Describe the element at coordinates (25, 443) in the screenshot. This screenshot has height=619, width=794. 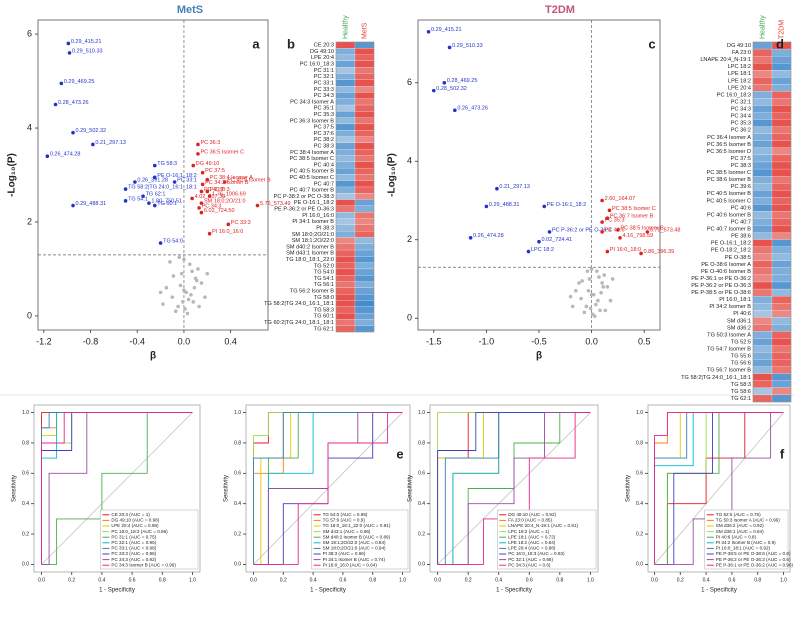
I see `y-tick-label: 0.8` at that location.